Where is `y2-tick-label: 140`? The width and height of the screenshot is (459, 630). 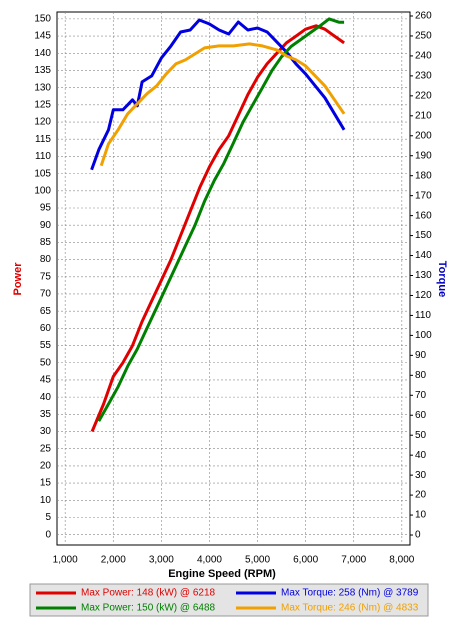
y2-tick-label: 140 is located at coordinates (423, 255).